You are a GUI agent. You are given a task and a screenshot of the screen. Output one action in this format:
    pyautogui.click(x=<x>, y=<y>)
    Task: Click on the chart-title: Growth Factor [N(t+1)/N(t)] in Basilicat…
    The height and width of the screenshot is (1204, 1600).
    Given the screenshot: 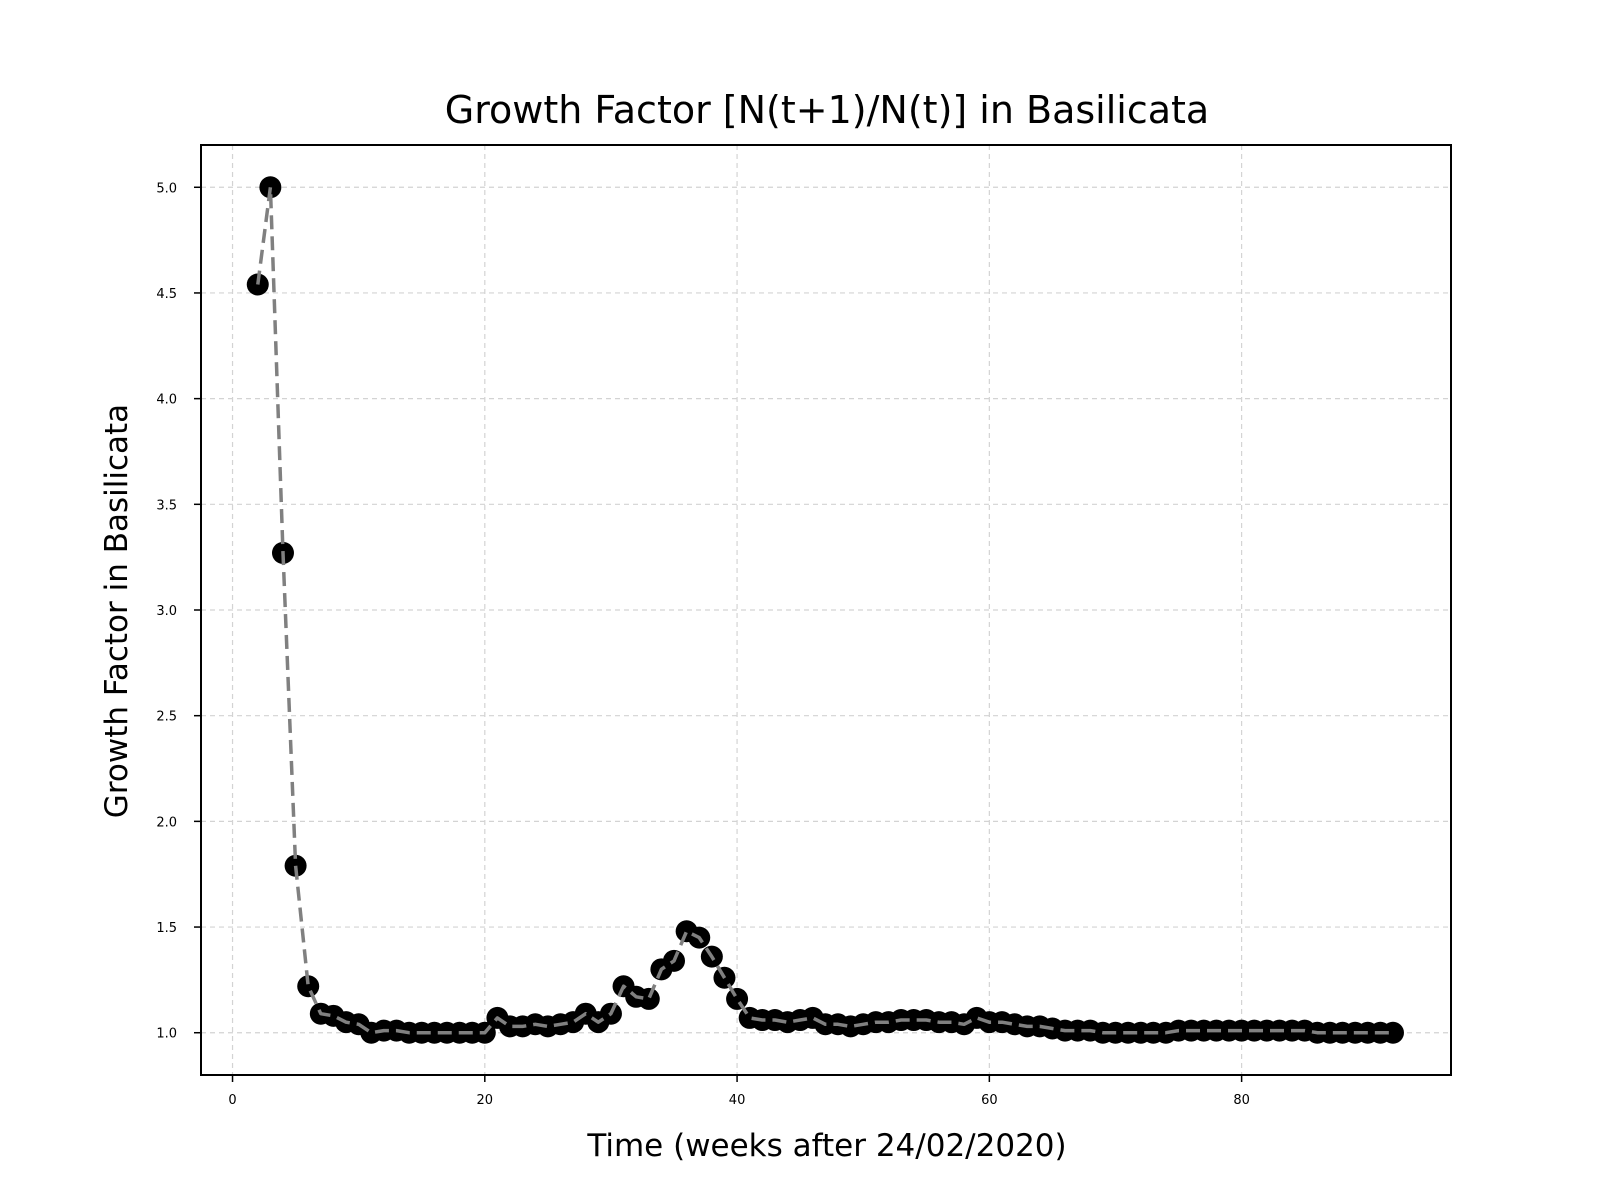 What is the action you would take?
    pyautogui.click(x=827, y=110)
    